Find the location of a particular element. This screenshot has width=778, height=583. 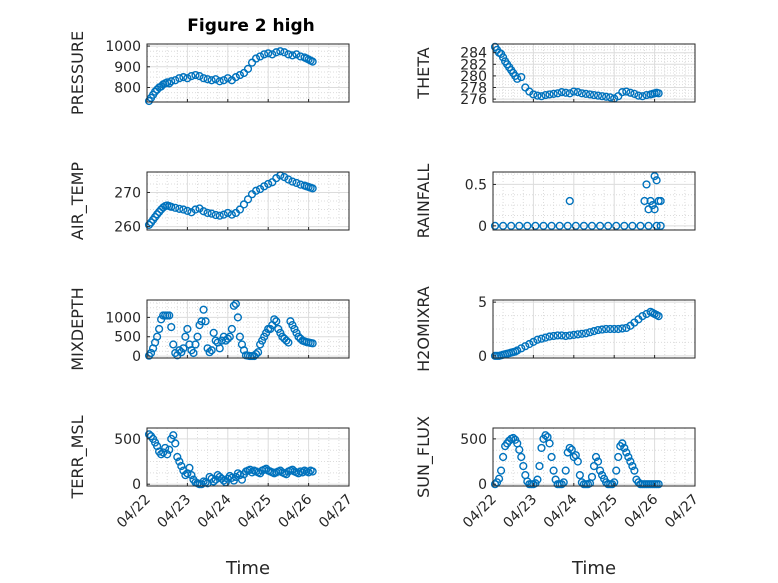

x-tick-label: 04/24 is located at coordinates (561, 511).